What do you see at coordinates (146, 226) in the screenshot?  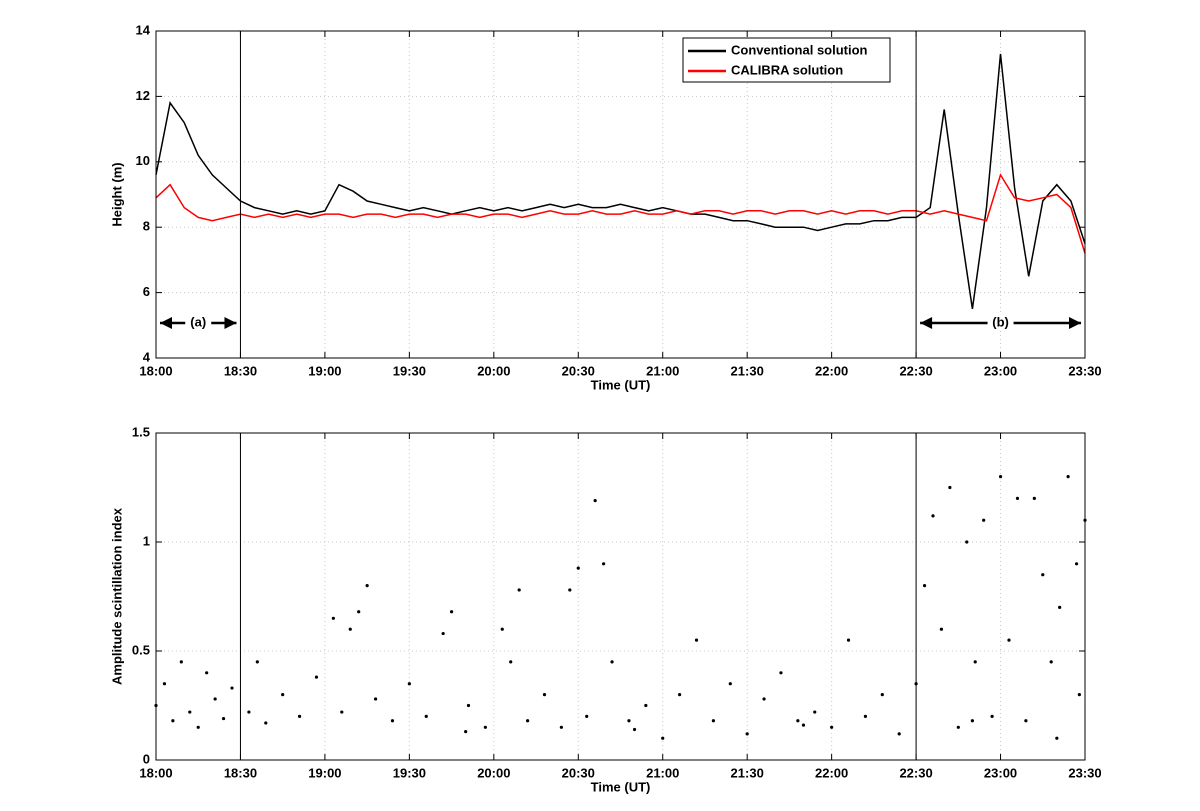 I see `y-tick-label: 8` at bounding box center [146, 226].